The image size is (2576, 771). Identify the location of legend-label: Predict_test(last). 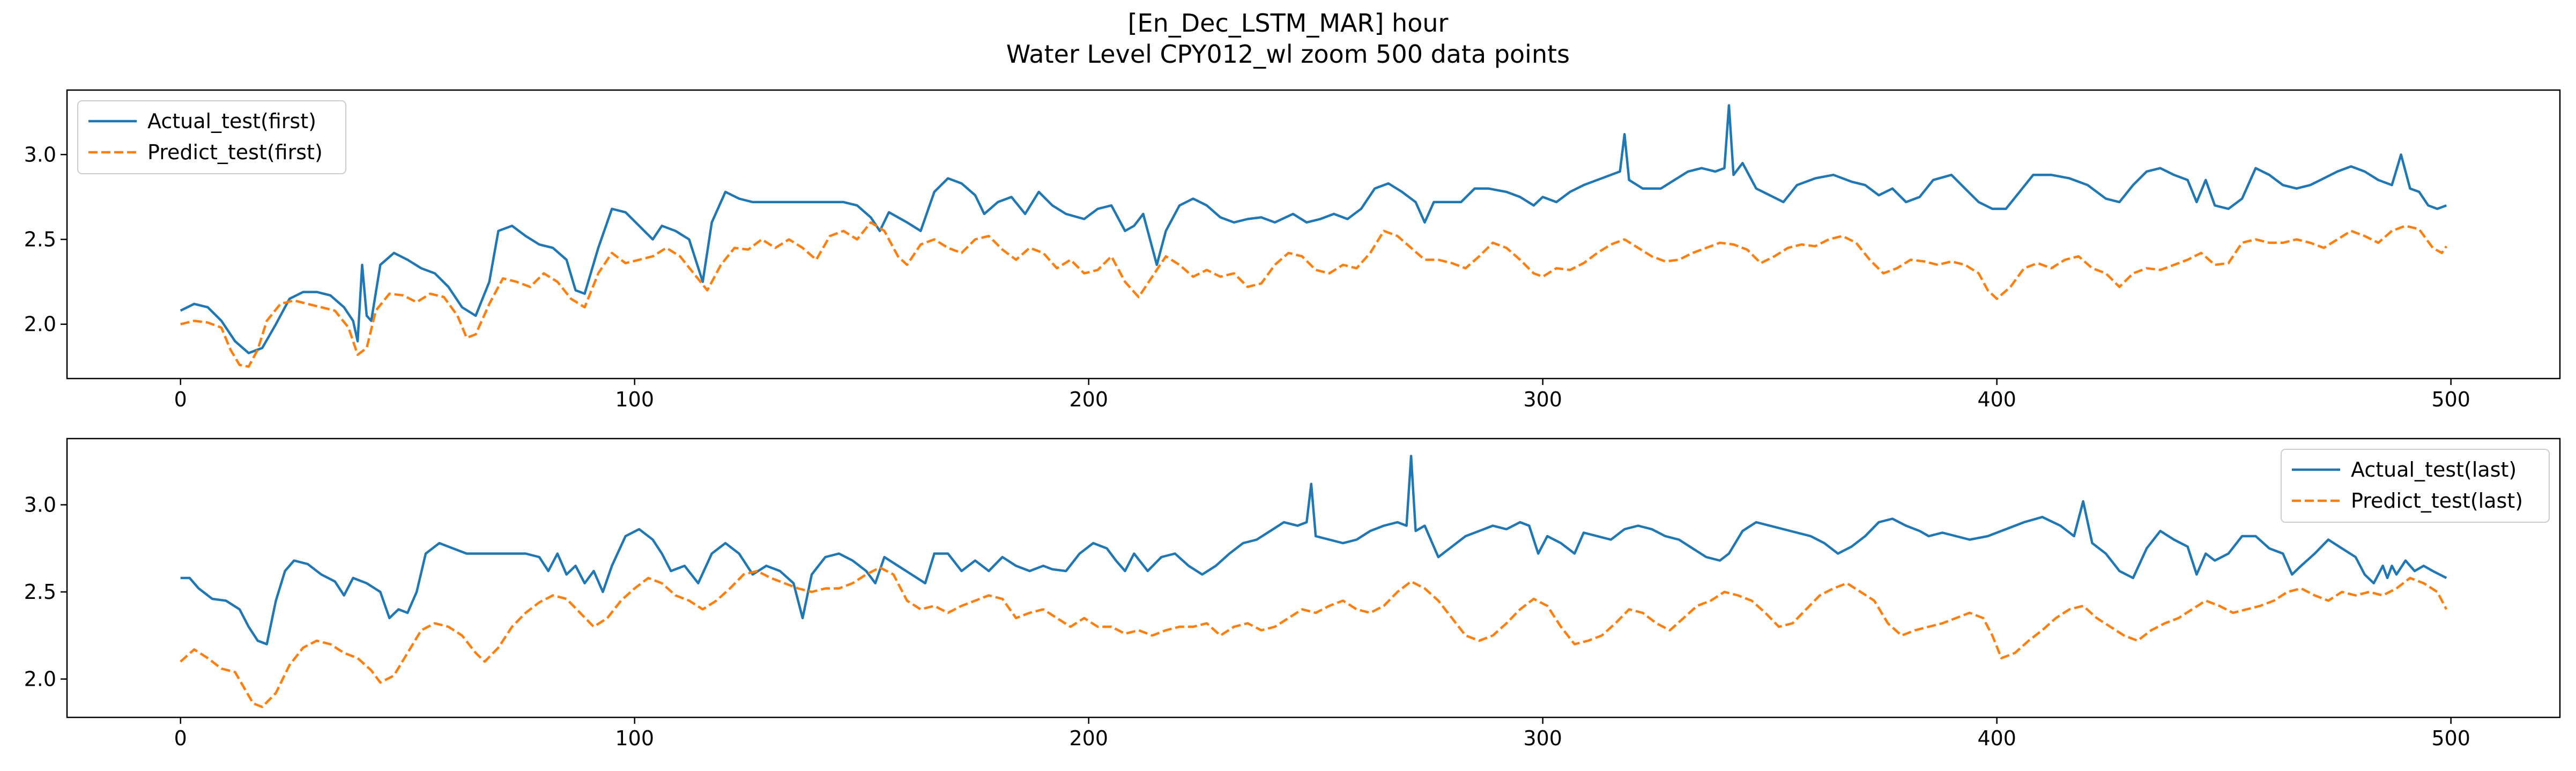
(2437, 501).